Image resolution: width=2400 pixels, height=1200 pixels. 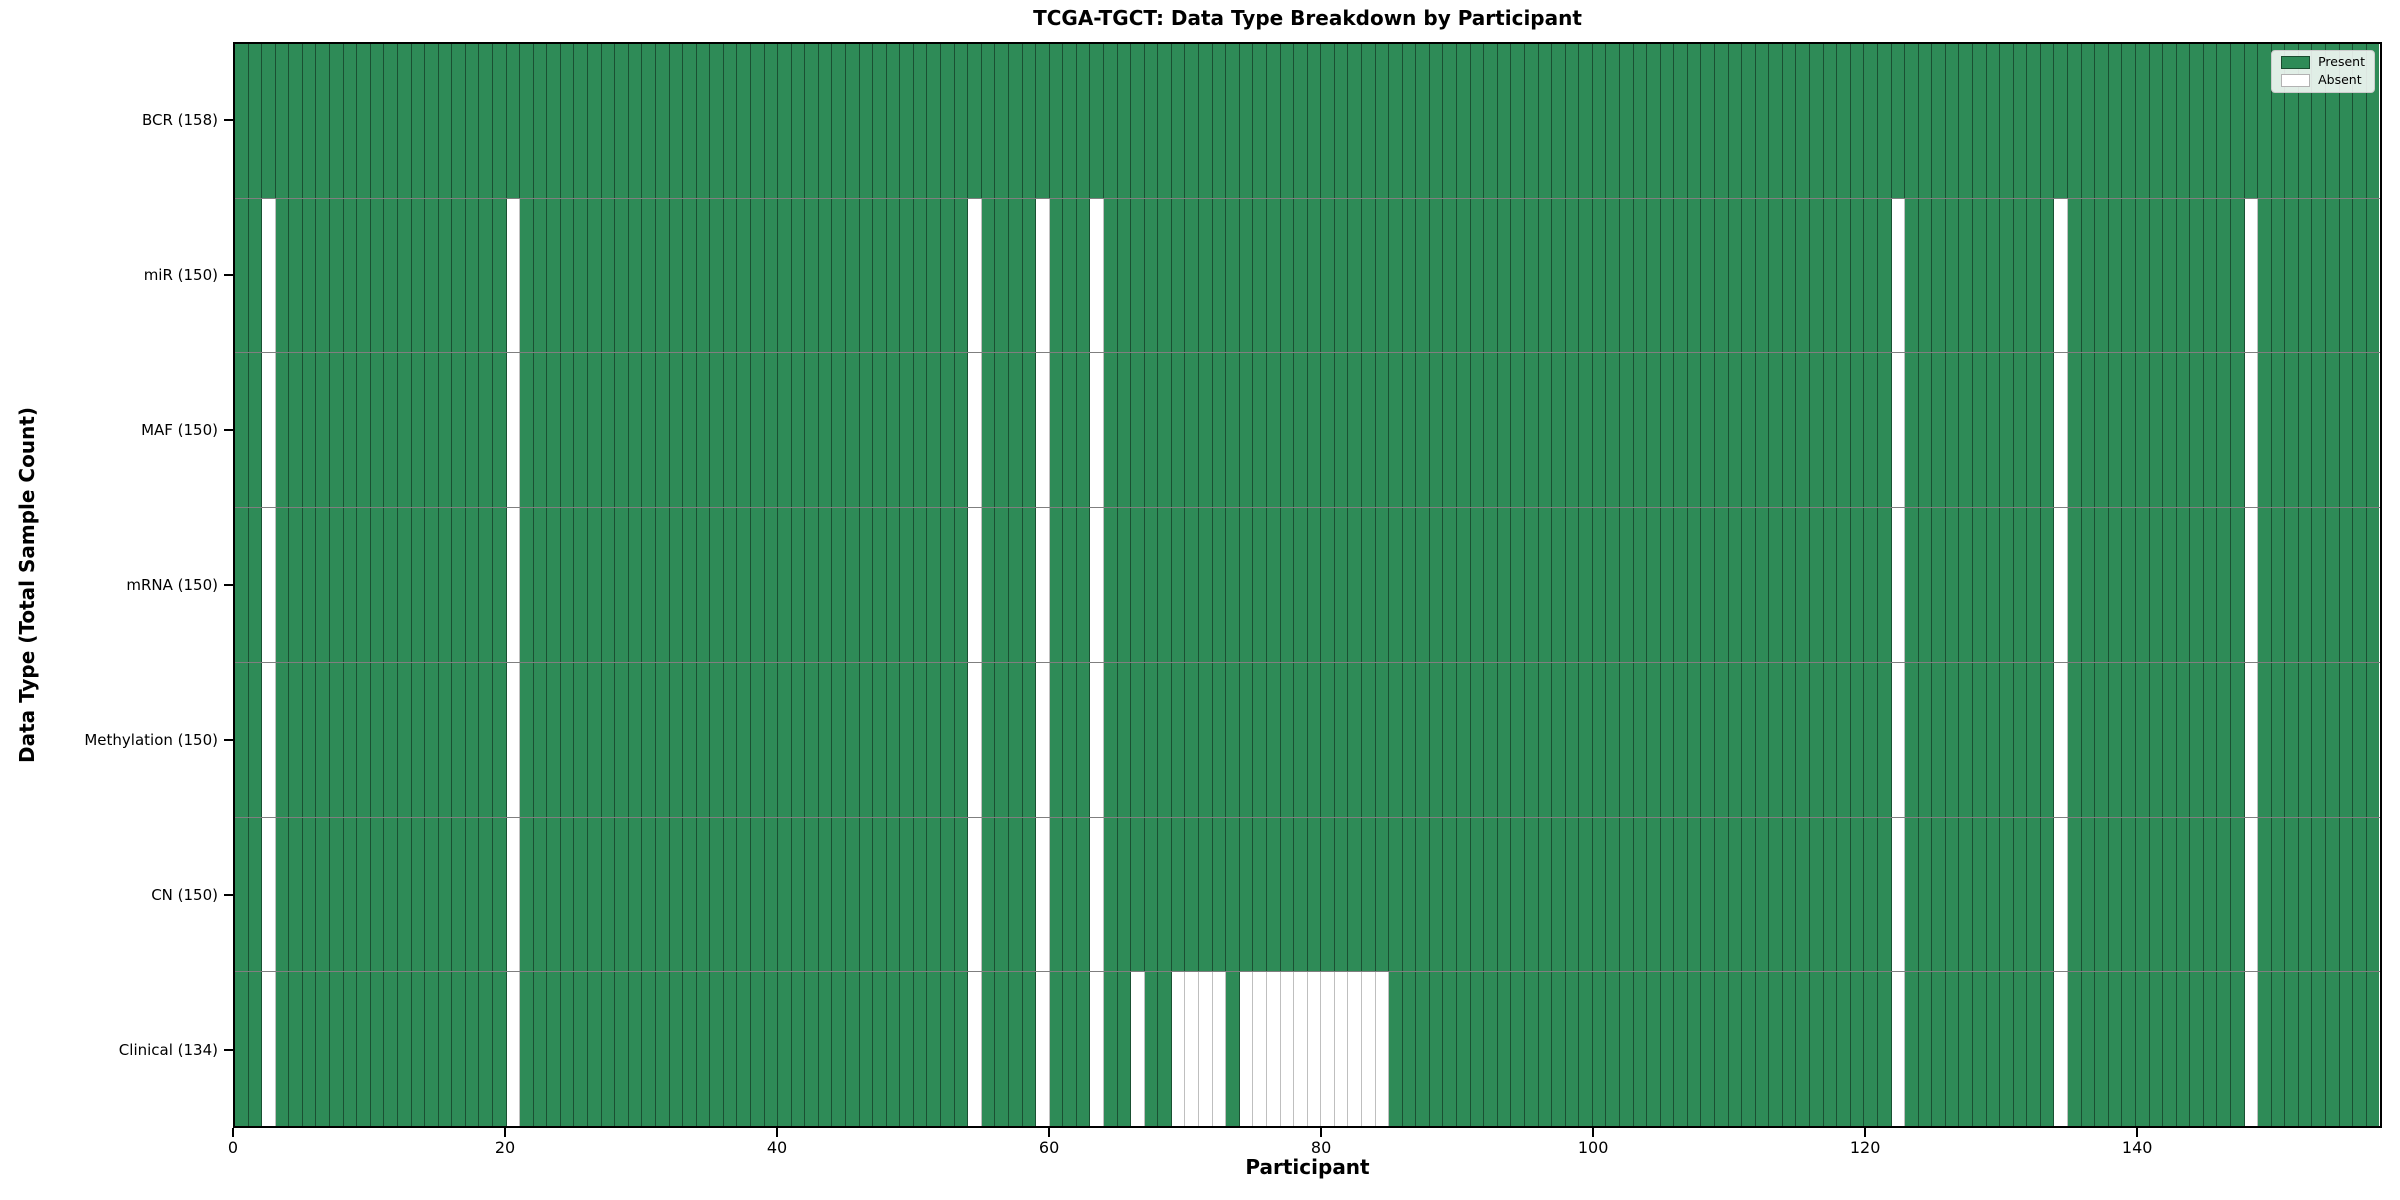 I want to click on x-axis-label: Participant, so click(x=1307, y=1167).